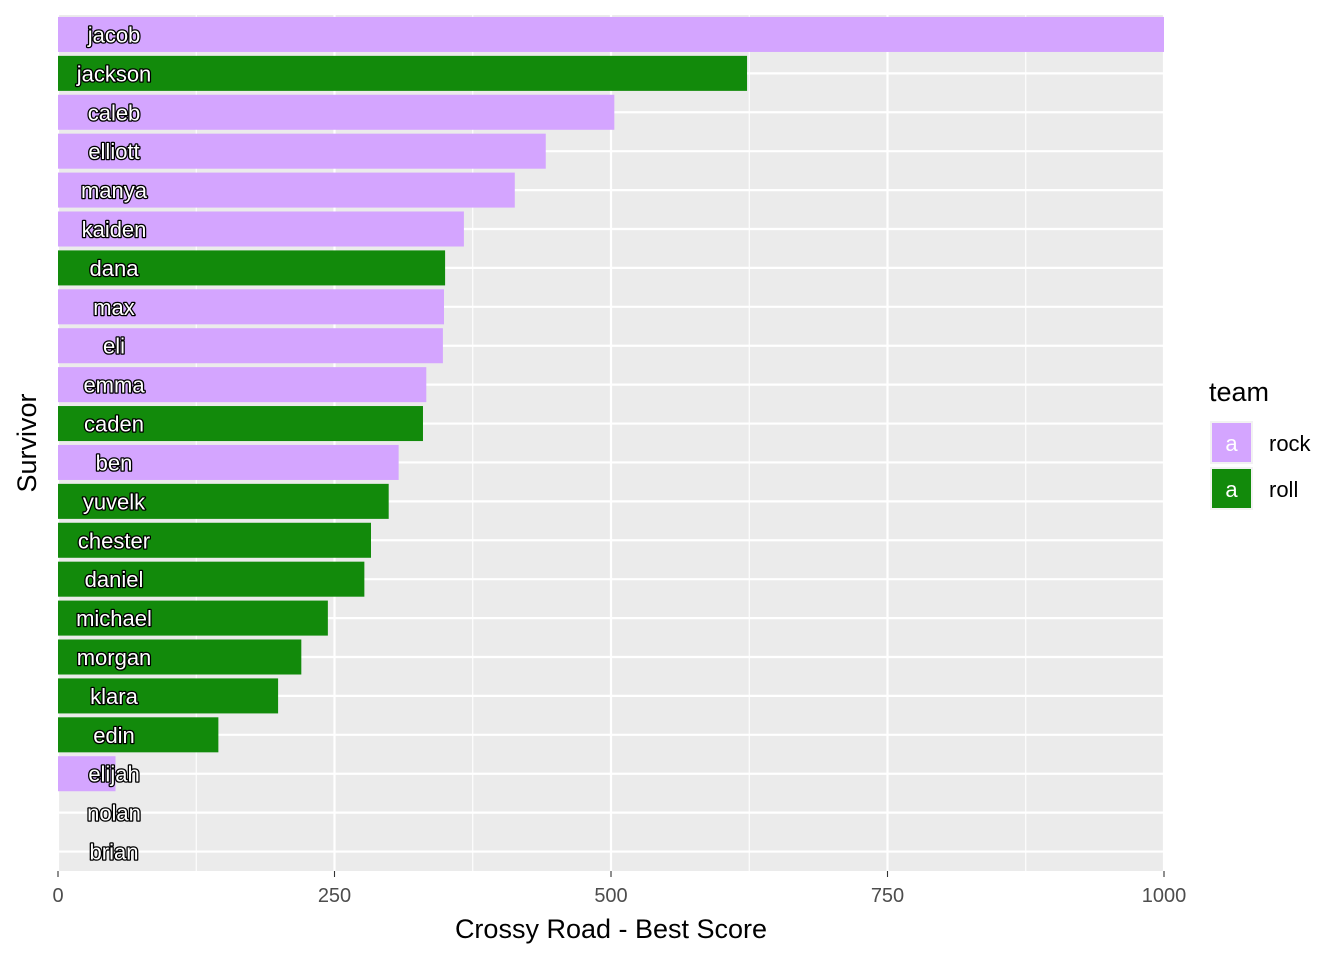 This screenshot has width=1344, height=960. I want to click on bar-label-eli: eli, so click(114, 346).